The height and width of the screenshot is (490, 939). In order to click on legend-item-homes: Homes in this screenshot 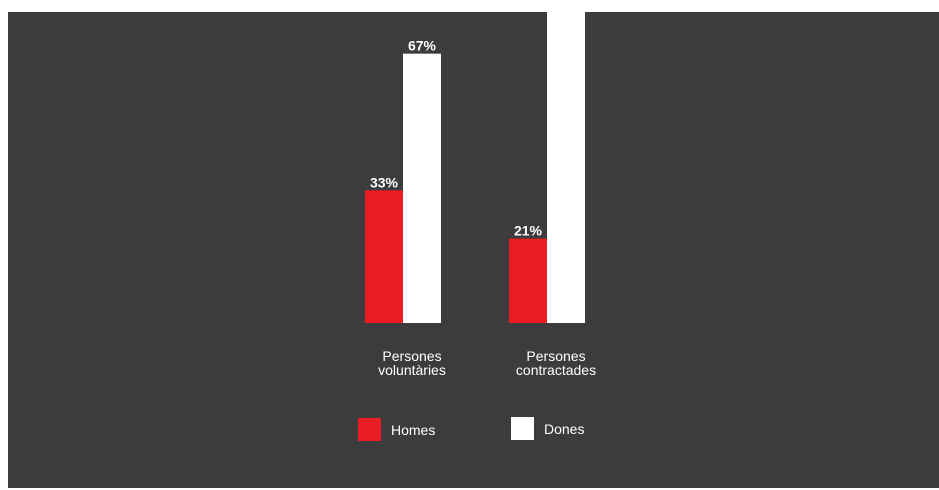, I will do `click(396, 429)`.